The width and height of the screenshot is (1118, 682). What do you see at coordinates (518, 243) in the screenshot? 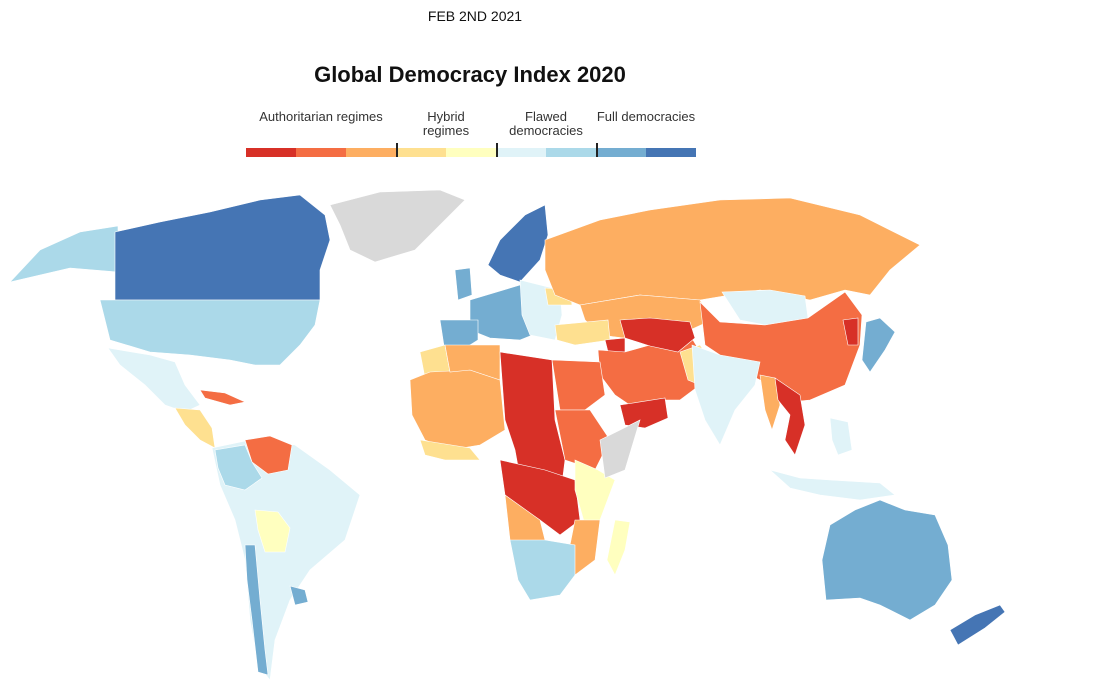
I see `region-scandinavia` at bounding box center [518, 243].